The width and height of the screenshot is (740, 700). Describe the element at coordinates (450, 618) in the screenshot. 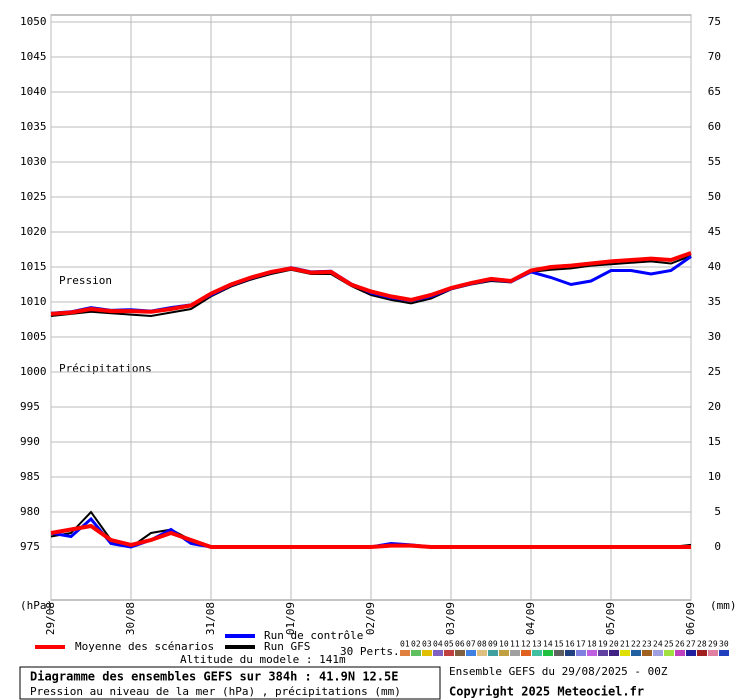

I see `x-tick-label: 03/09` at that location.